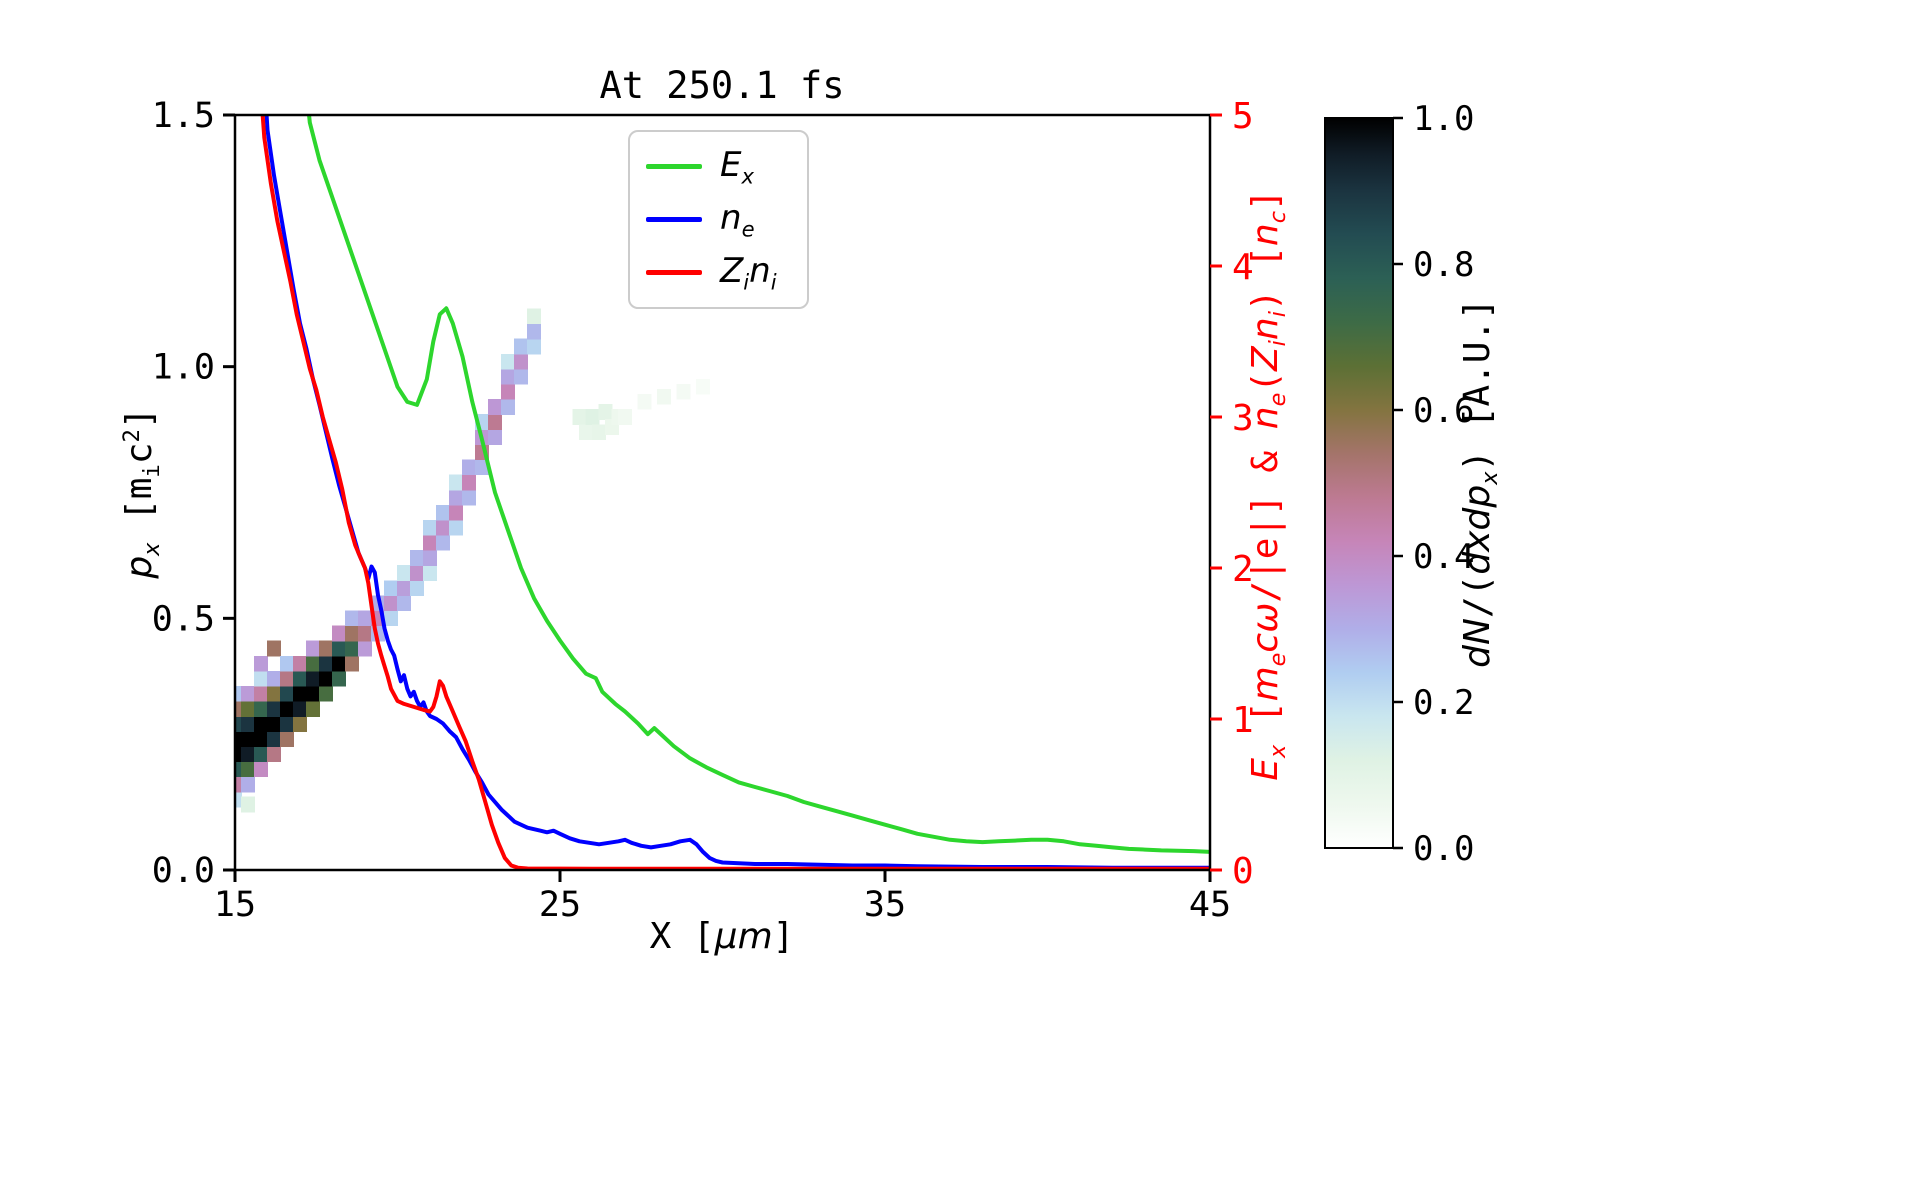  I want to click on label-segment: ) [A.U.], so click(1478, 385).